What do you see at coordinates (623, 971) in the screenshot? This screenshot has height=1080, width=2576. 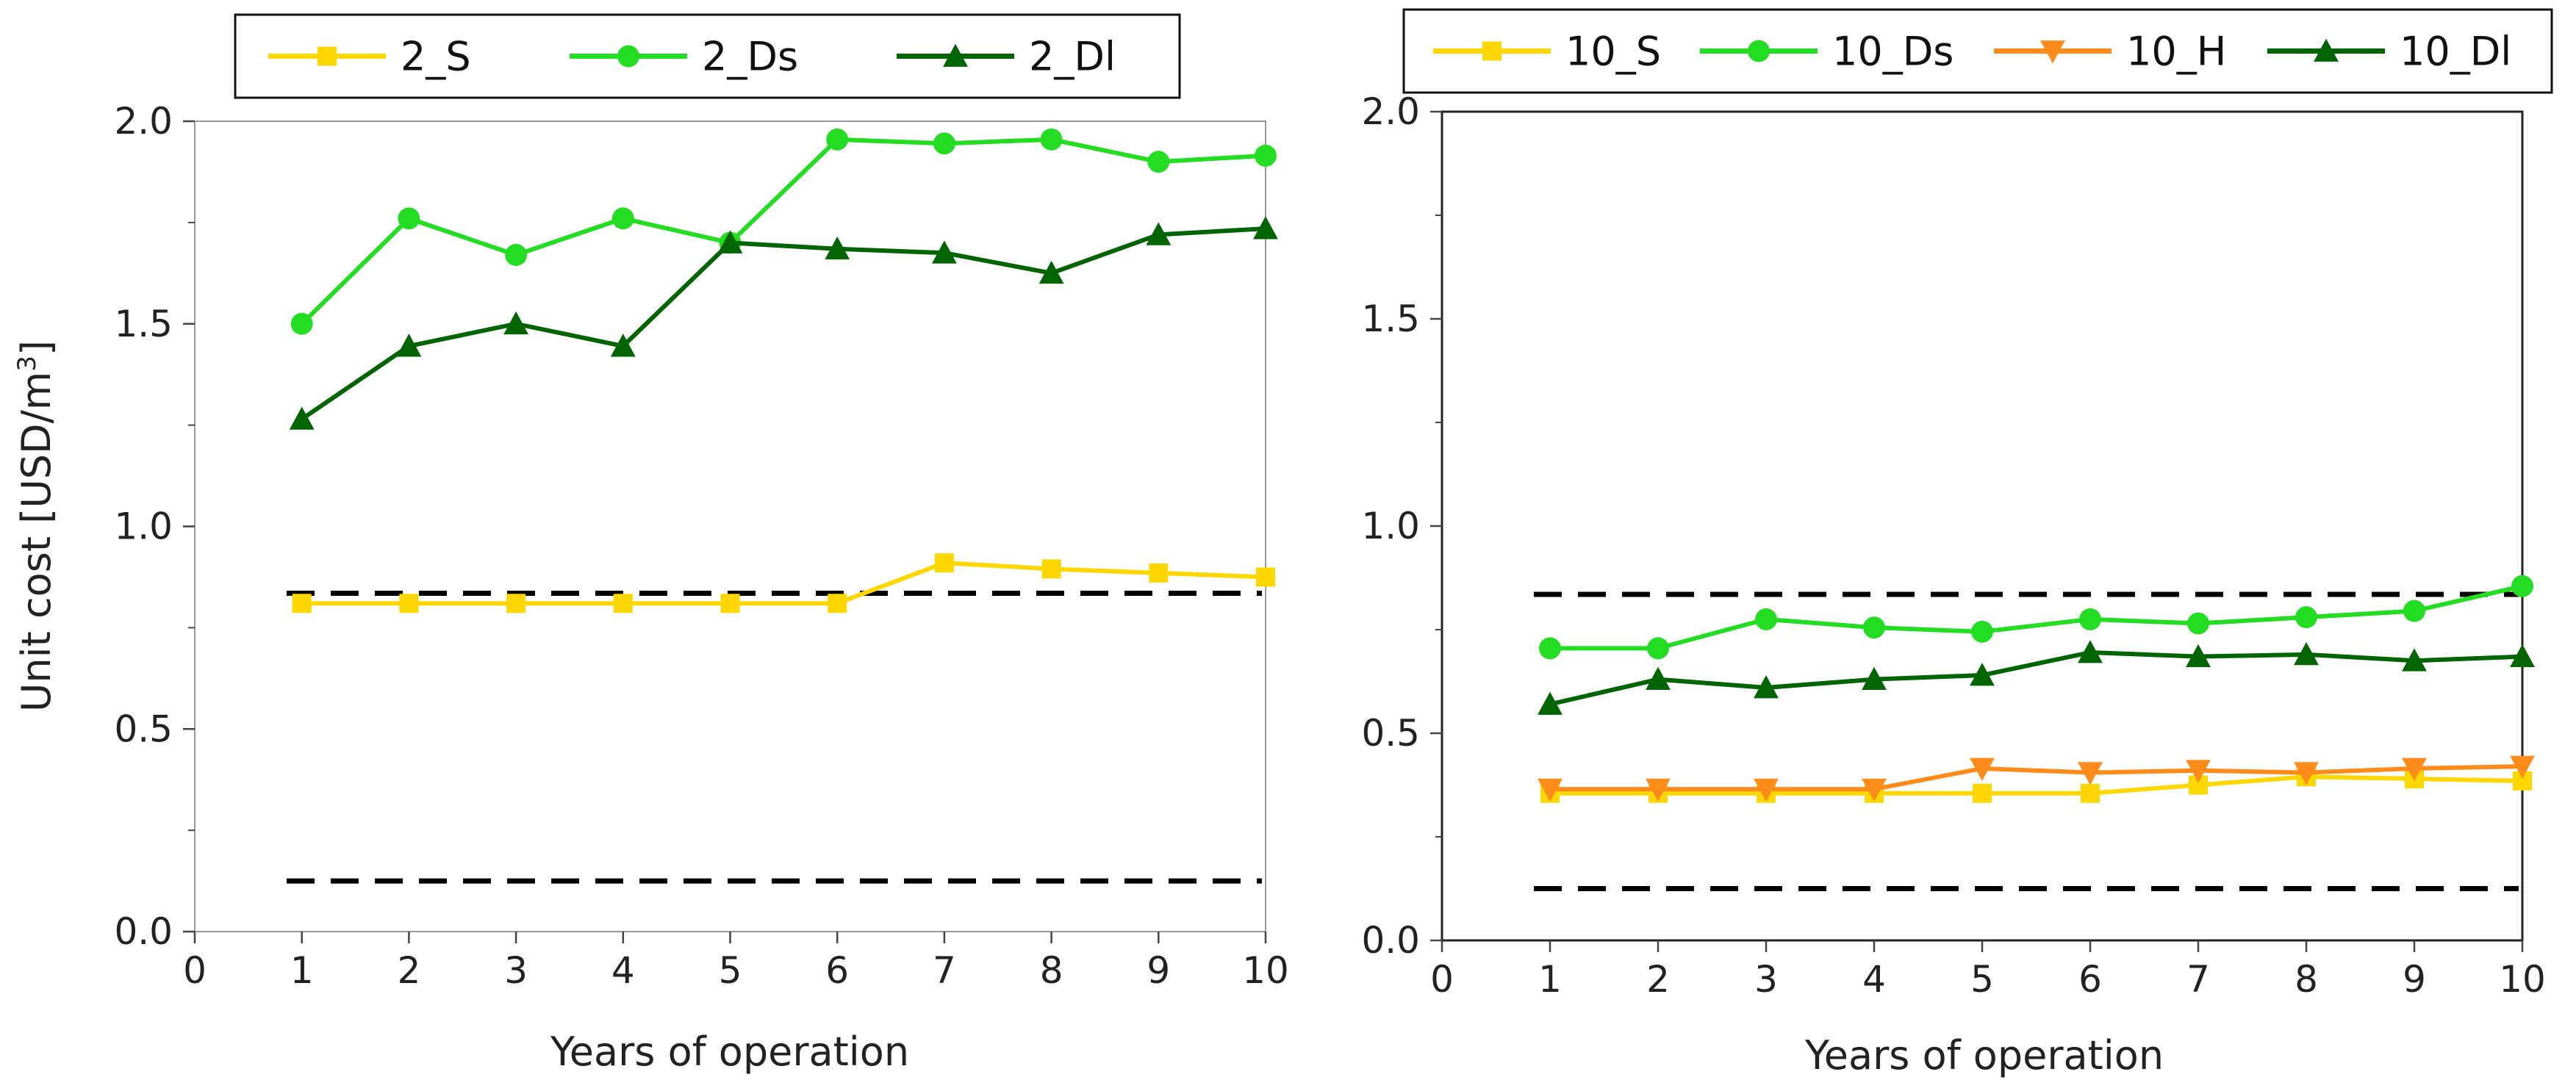 I see `x-tick-label: 4` at bounding box center [623, 971].